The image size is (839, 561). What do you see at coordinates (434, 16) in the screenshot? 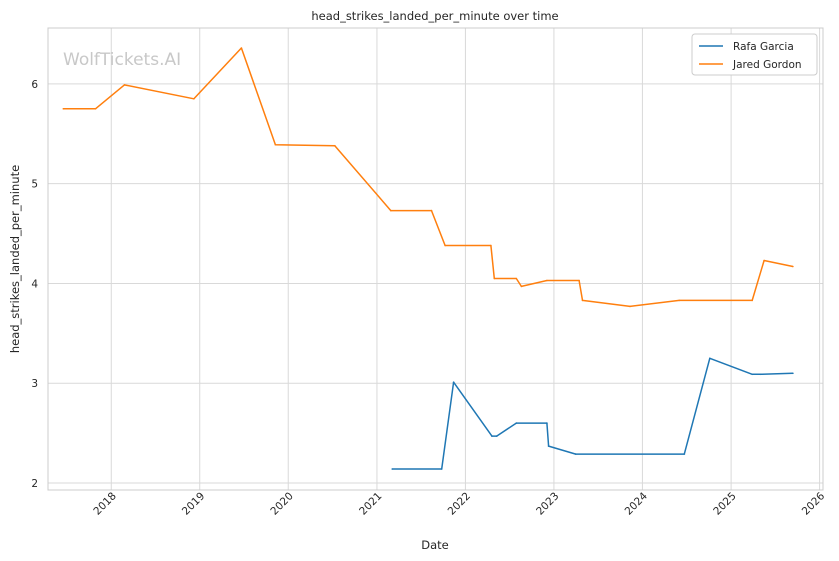
I see `chart-title: head_strikes_landed_per_minute over time` at bounding box center [434, 16].